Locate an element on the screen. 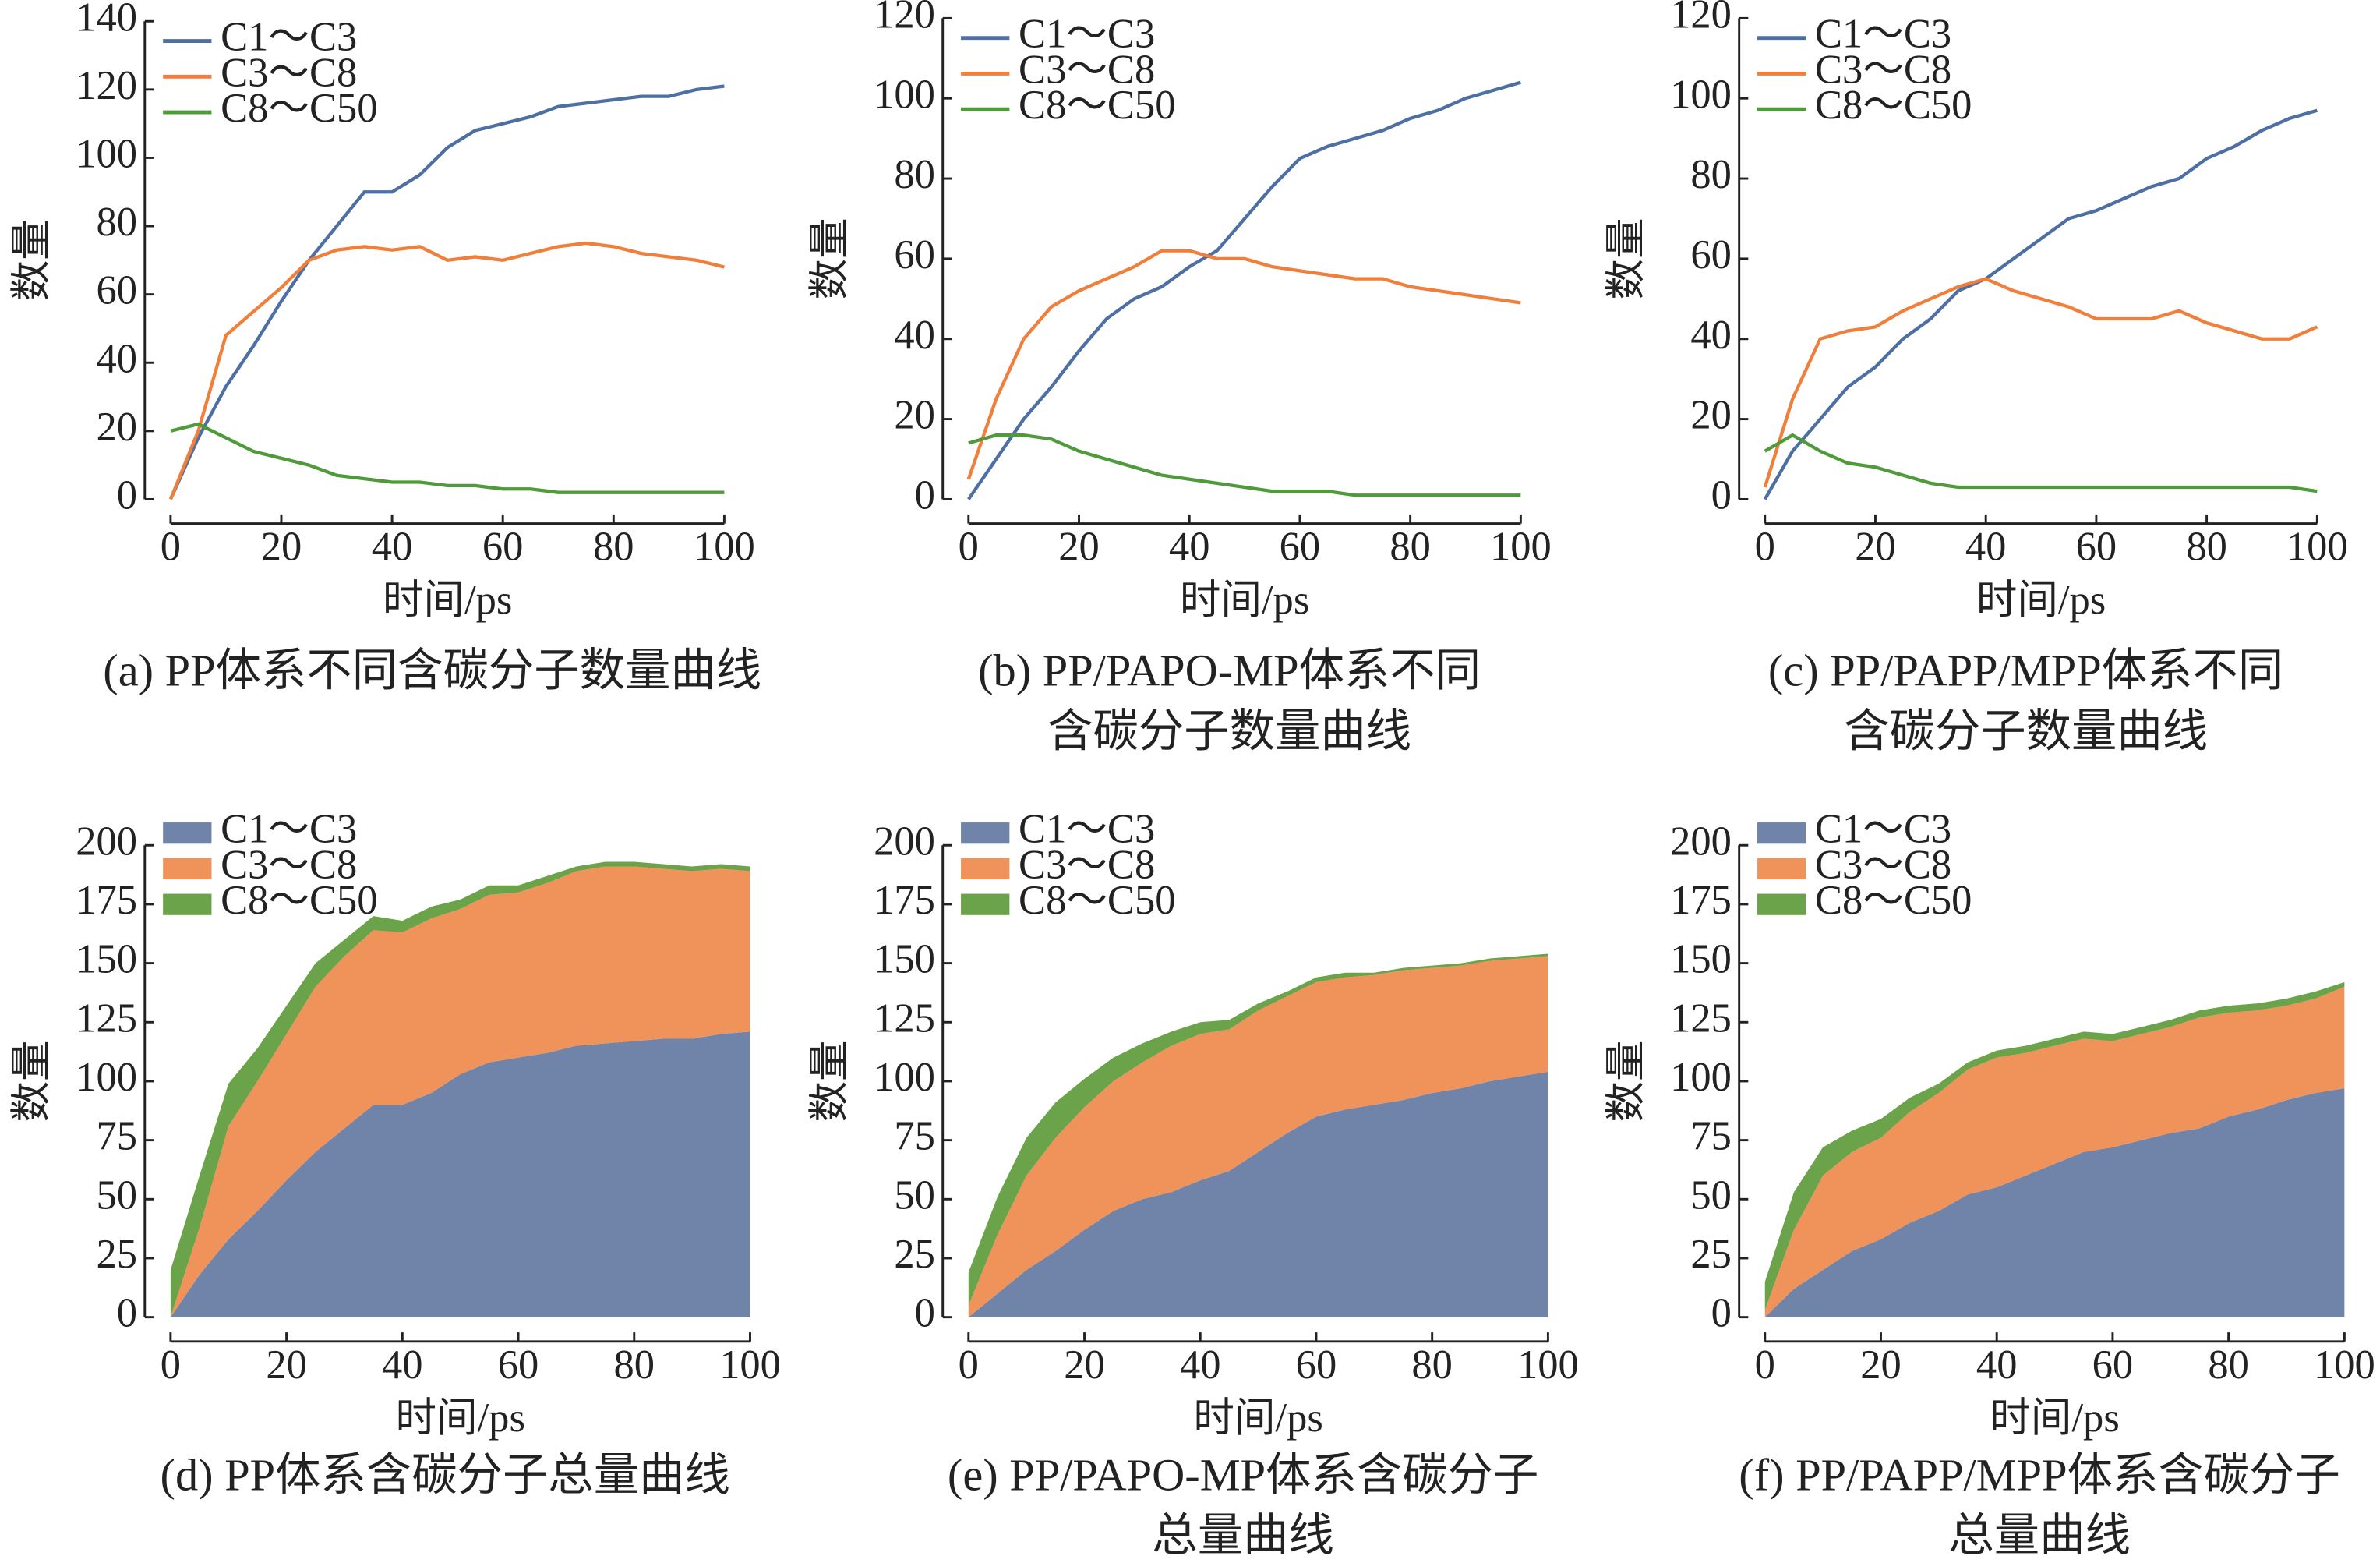 The width and height of the screenshot is (2380, 1563). y-tick-label: 140 is located at coordinates (107, 20).